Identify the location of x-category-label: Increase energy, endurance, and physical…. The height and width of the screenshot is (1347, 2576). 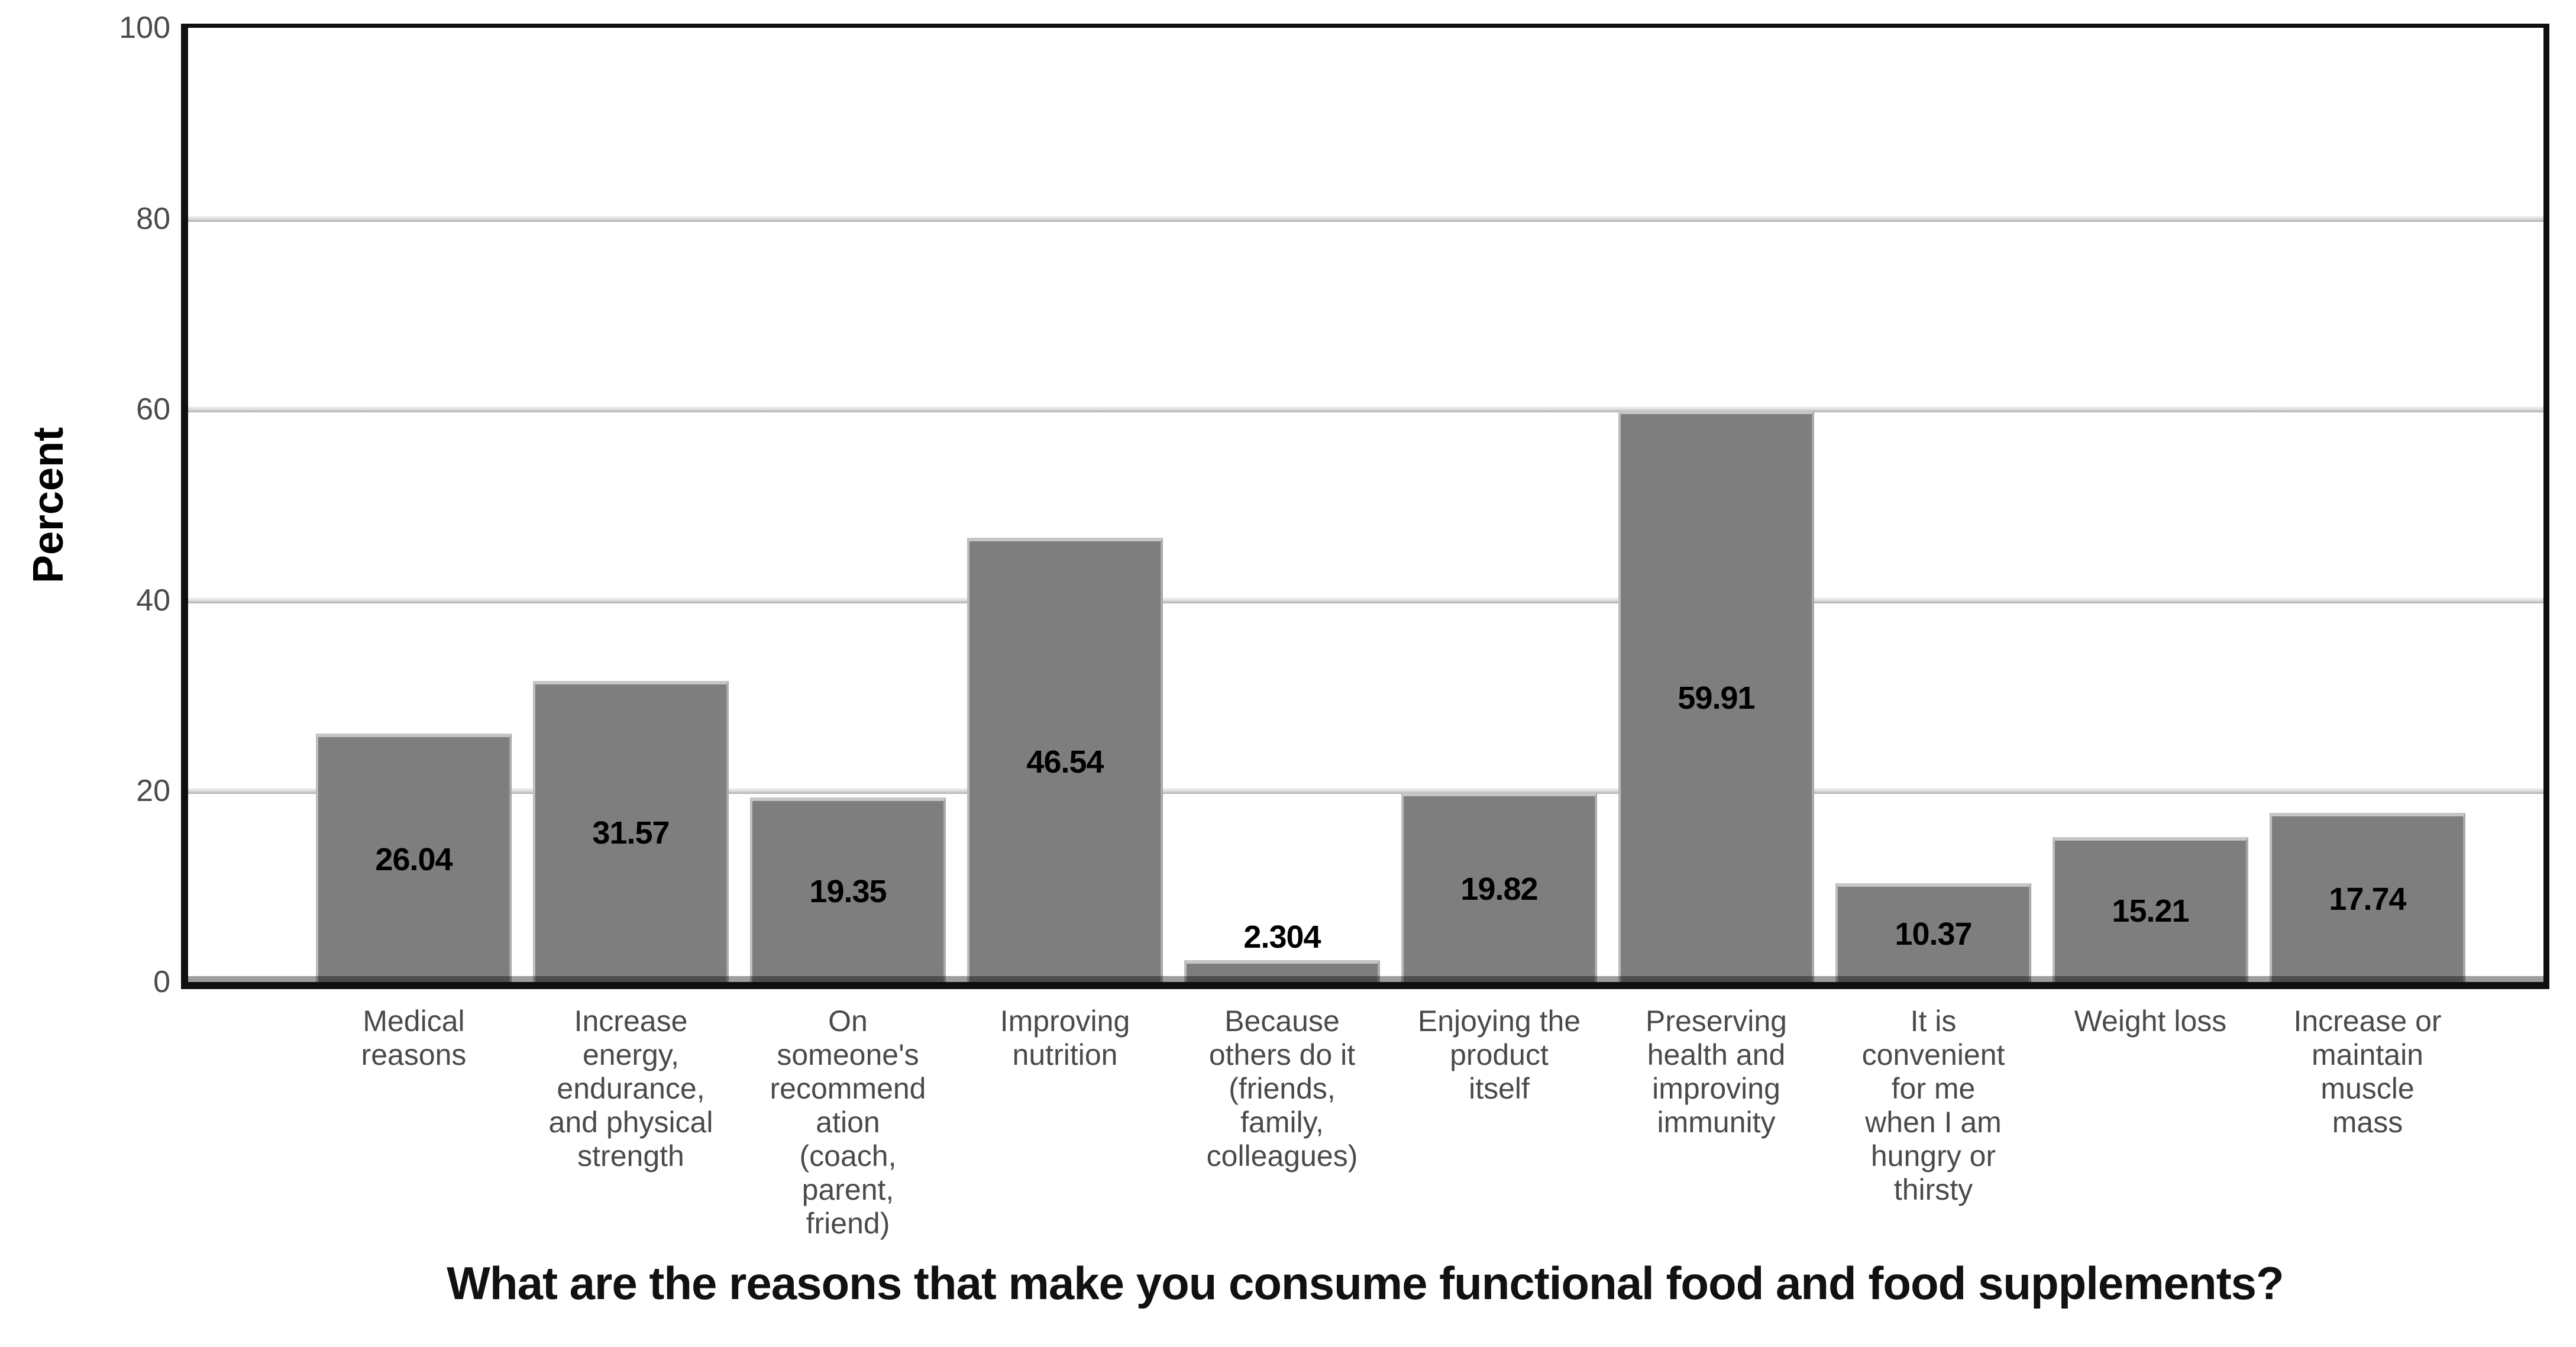
(630, 1088).